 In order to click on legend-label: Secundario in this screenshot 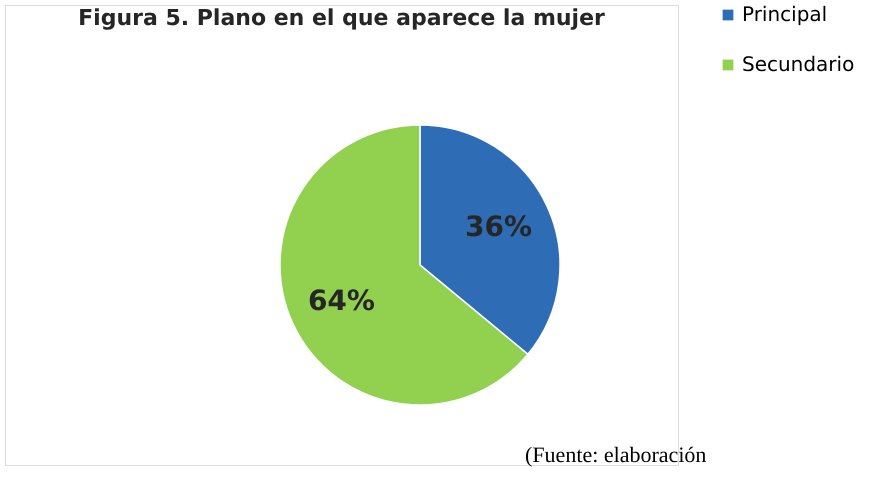, I will do `click(798, 64)`.